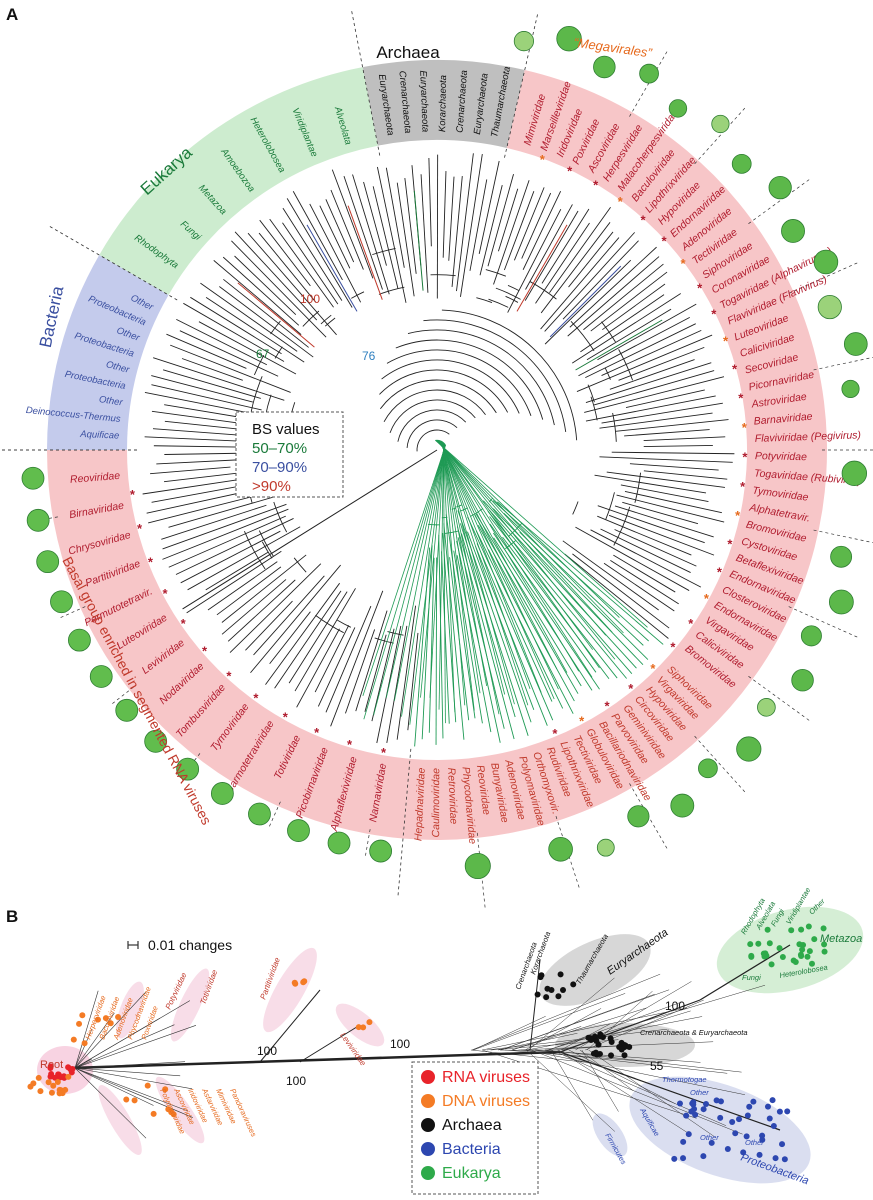 This screenshot has width=873, height=1200. Describe the element at coordinates (783, 418) in the screenshot. I see `leaf-label: Barnaviridae` at that location.